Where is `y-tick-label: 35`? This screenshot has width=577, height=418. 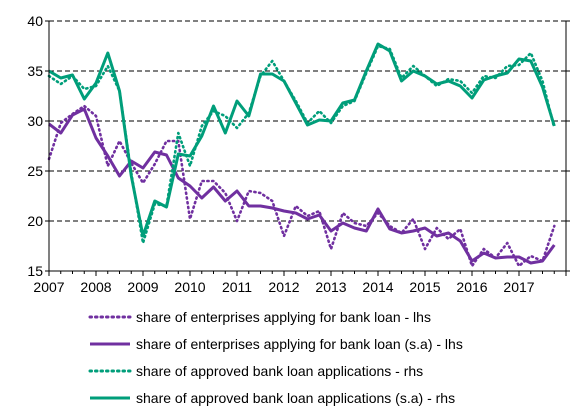 y-tick-label: 35 is located at coordinates (35, 71).